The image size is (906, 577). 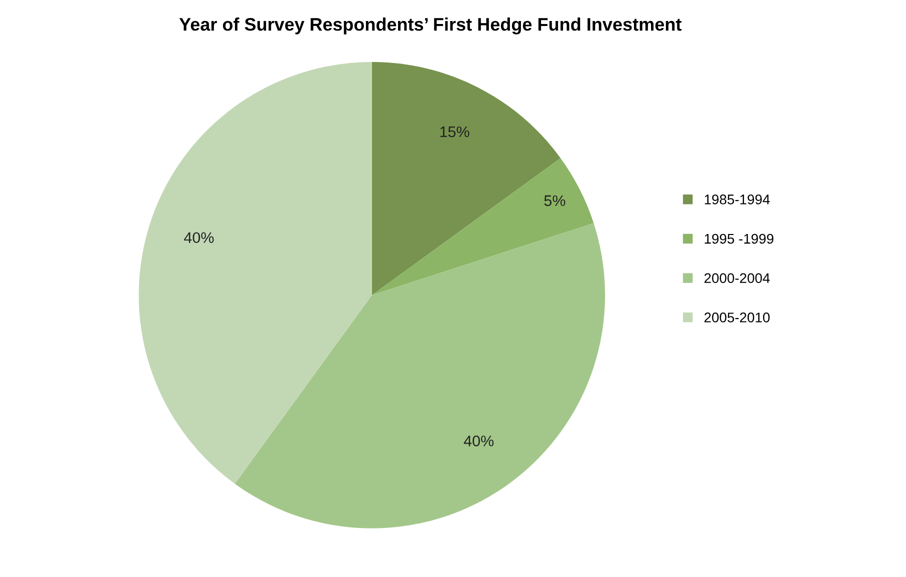 I want to click on legend-label: 2005-2010, so click(x=737, y=317).